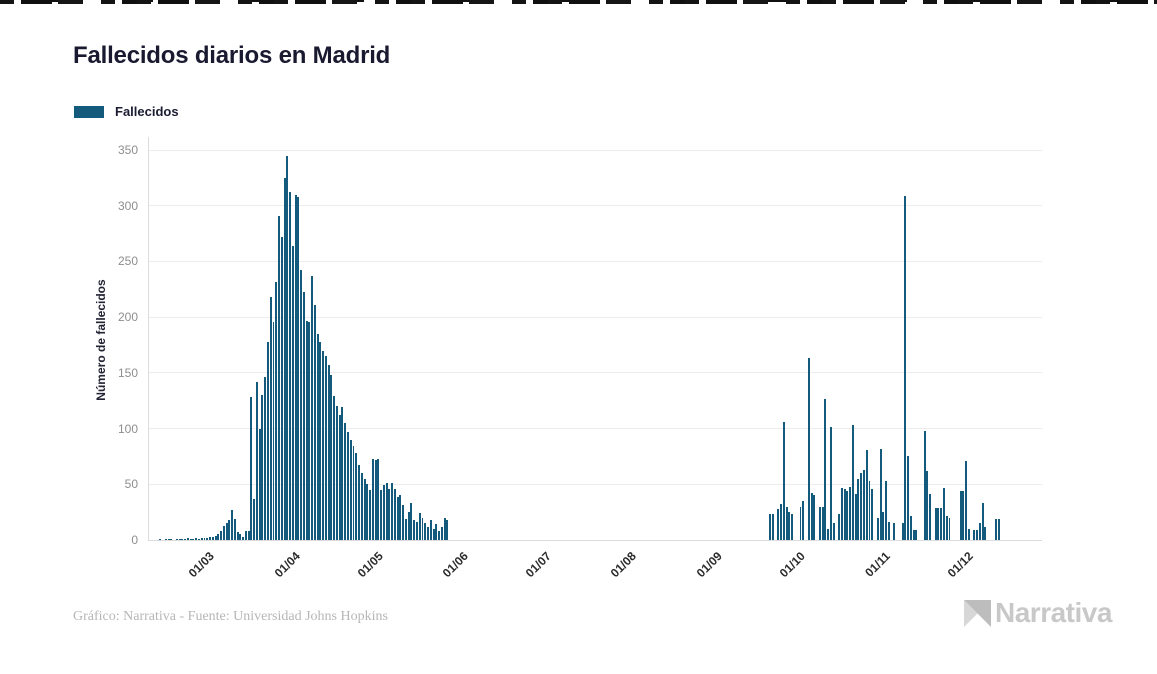 This screenshot has height=674, width=1157. I want to click on narrativa-logo-text: Narrativa, so click(1053, 612).